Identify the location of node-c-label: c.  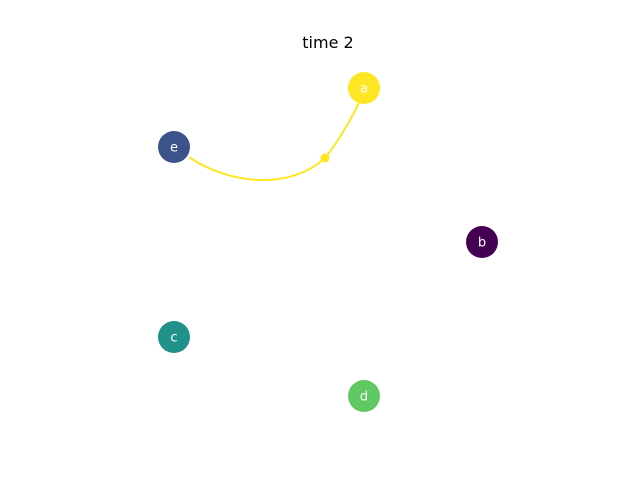
(173, 338).